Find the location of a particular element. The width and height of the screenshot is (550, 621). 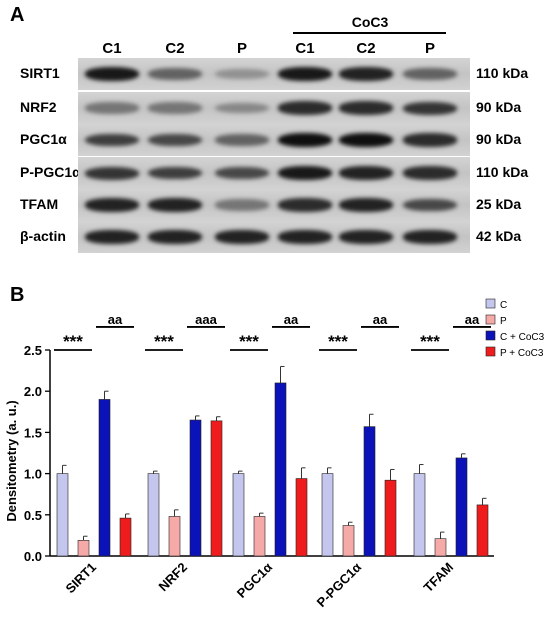

category-label: P-PGC1α is located at coordinates (339, 585).